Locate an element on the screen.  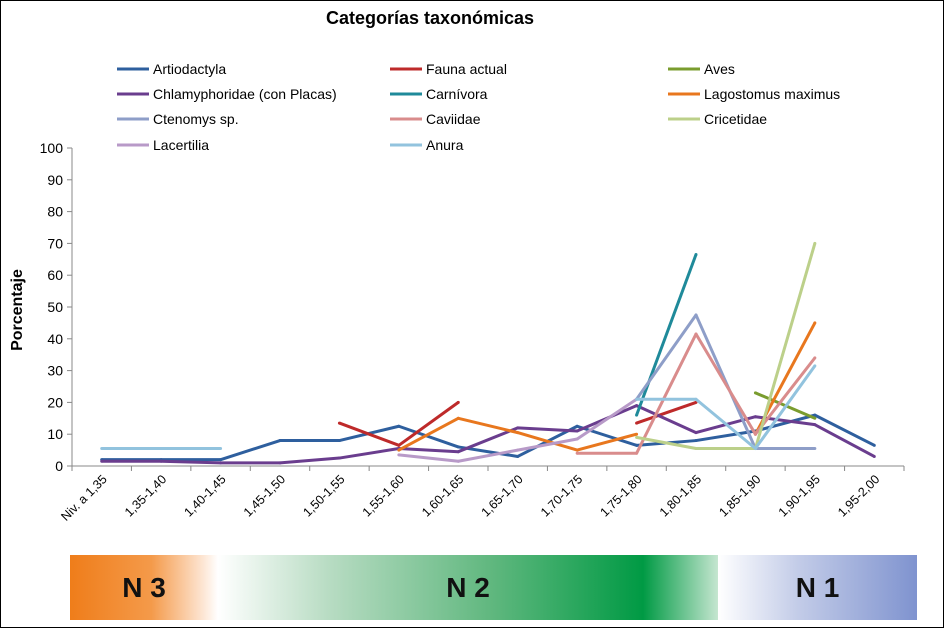
y-tick-label: 70 is located at coordinates (55, 243).